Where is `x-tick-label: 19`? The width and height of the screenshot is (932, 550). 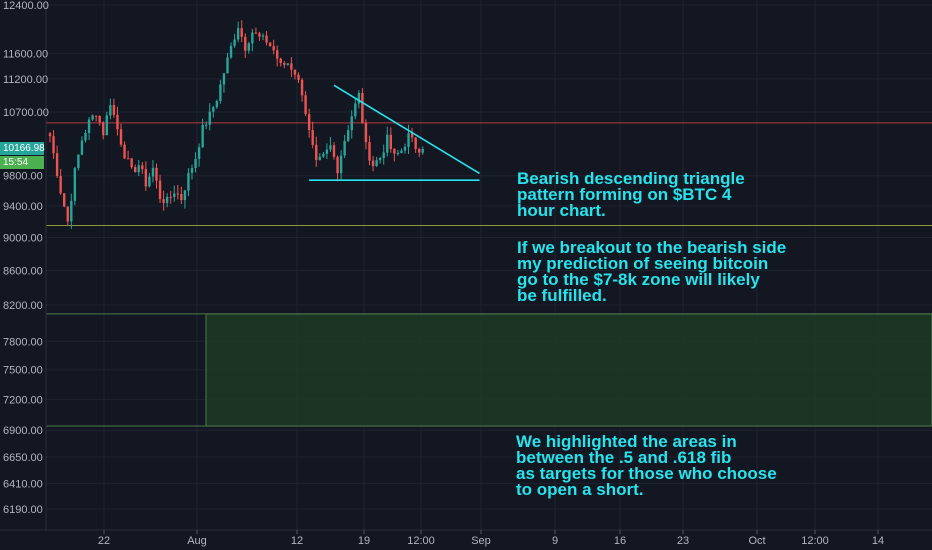
x-tick-label: 19 is located at coordinates (364, 541).